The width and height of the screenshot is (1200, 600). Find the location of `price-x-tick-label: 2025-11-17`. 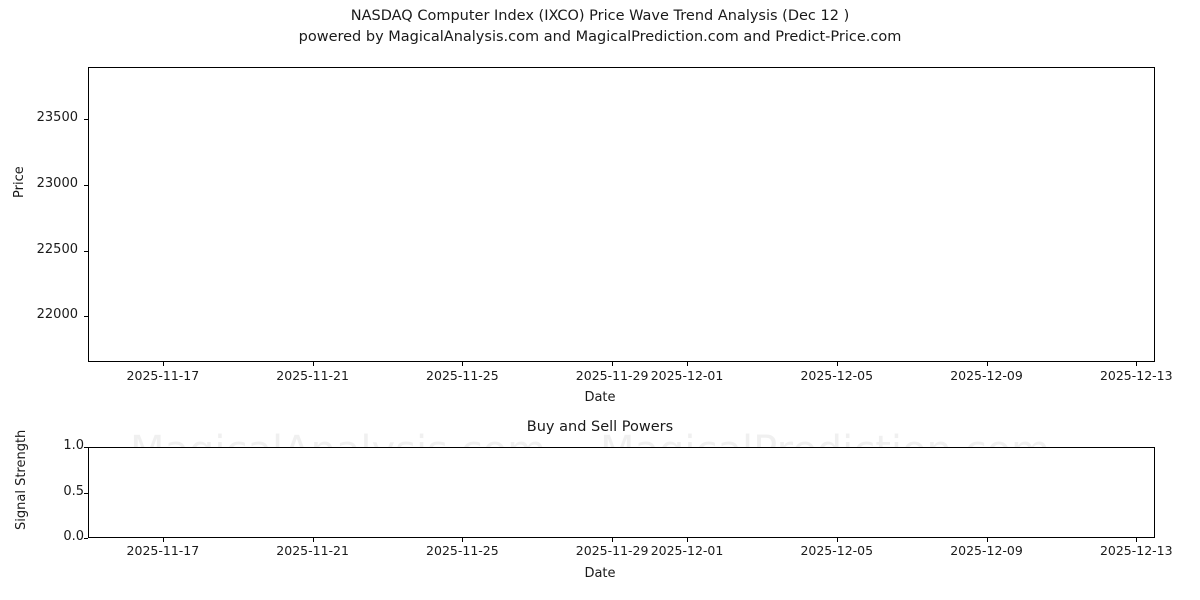

price-x-tick-label: 2025-11-17 is located at coordinates (163, 375).